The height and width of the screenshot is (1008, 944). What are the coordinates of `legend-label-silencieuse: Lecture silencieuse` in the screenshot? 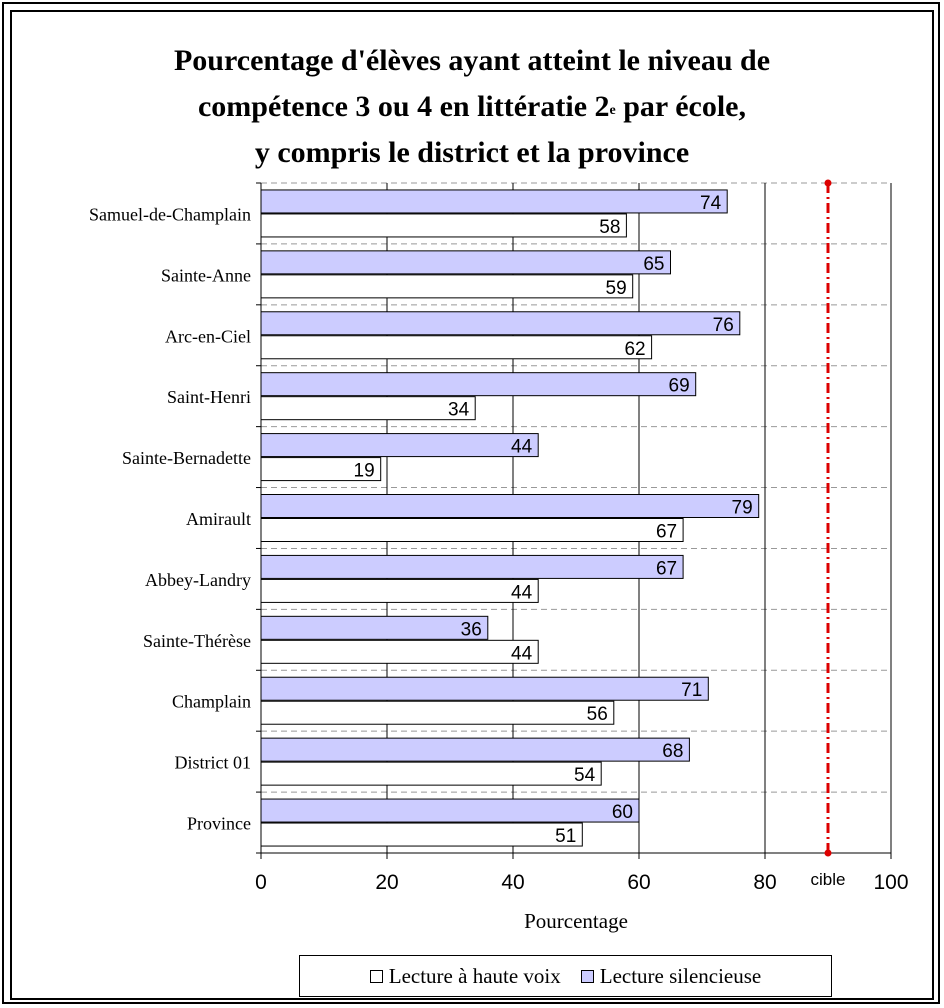 It's located at (680, 975).